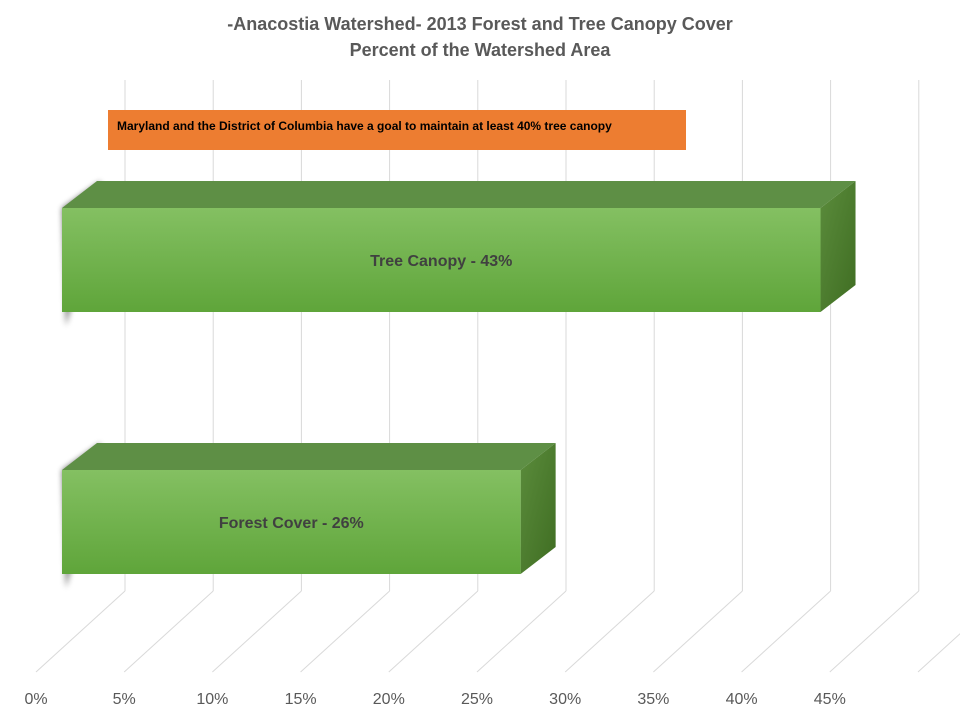 This screenshot has width=960, height=720. What do you see at coordinates (830, 699) in the screenshot?
I see `x-tick-label: 45%` at bounding box center [830, 699].